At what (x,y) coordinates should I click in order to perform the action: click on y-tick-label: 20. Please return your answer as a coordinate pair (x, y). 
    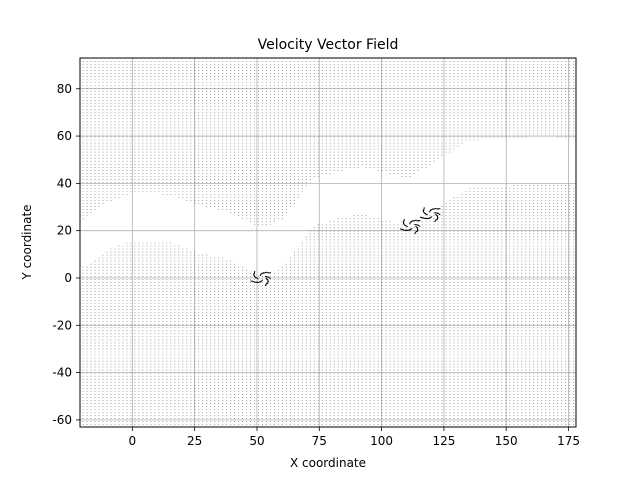
    Looking at the image, I should click on (64, 231).